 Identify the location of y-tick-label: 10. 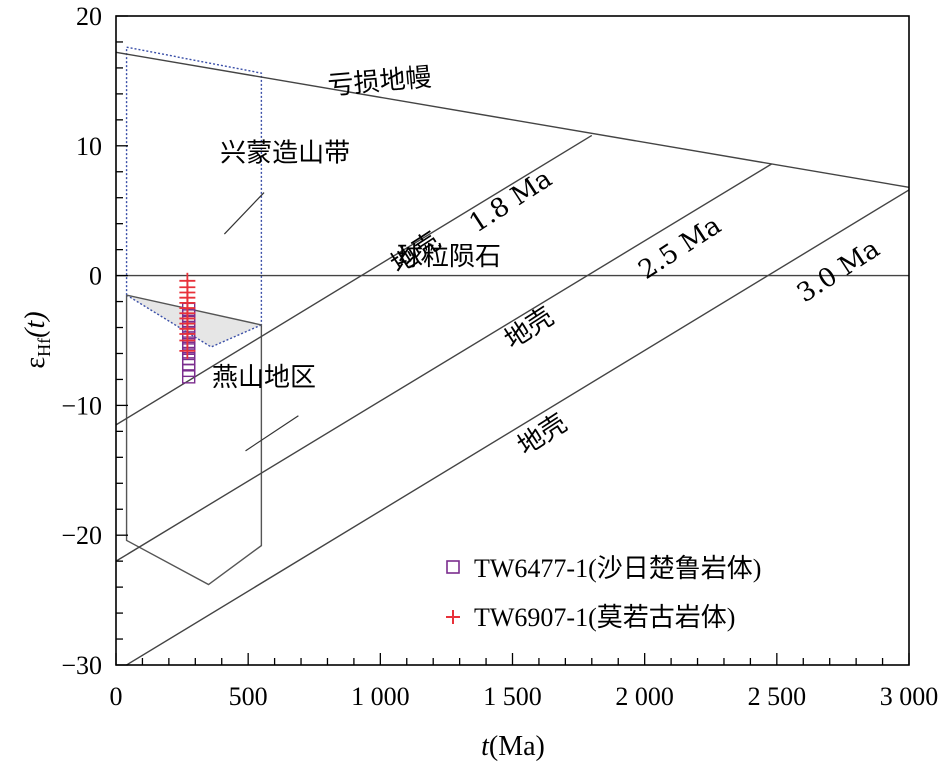
(89, 146).